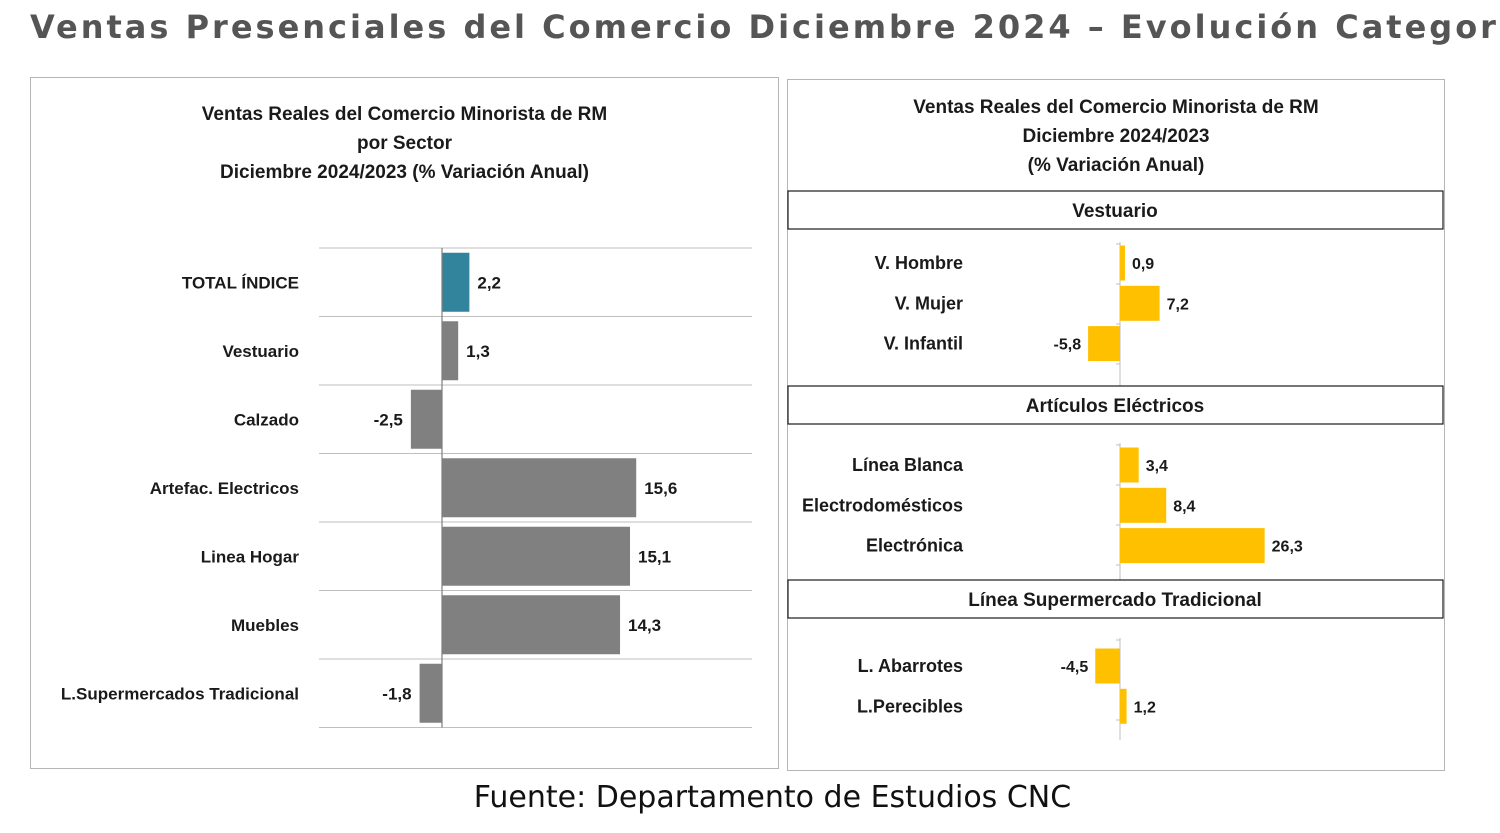  I want to click on group-header-label: Vestuario, so click(1115, 211).